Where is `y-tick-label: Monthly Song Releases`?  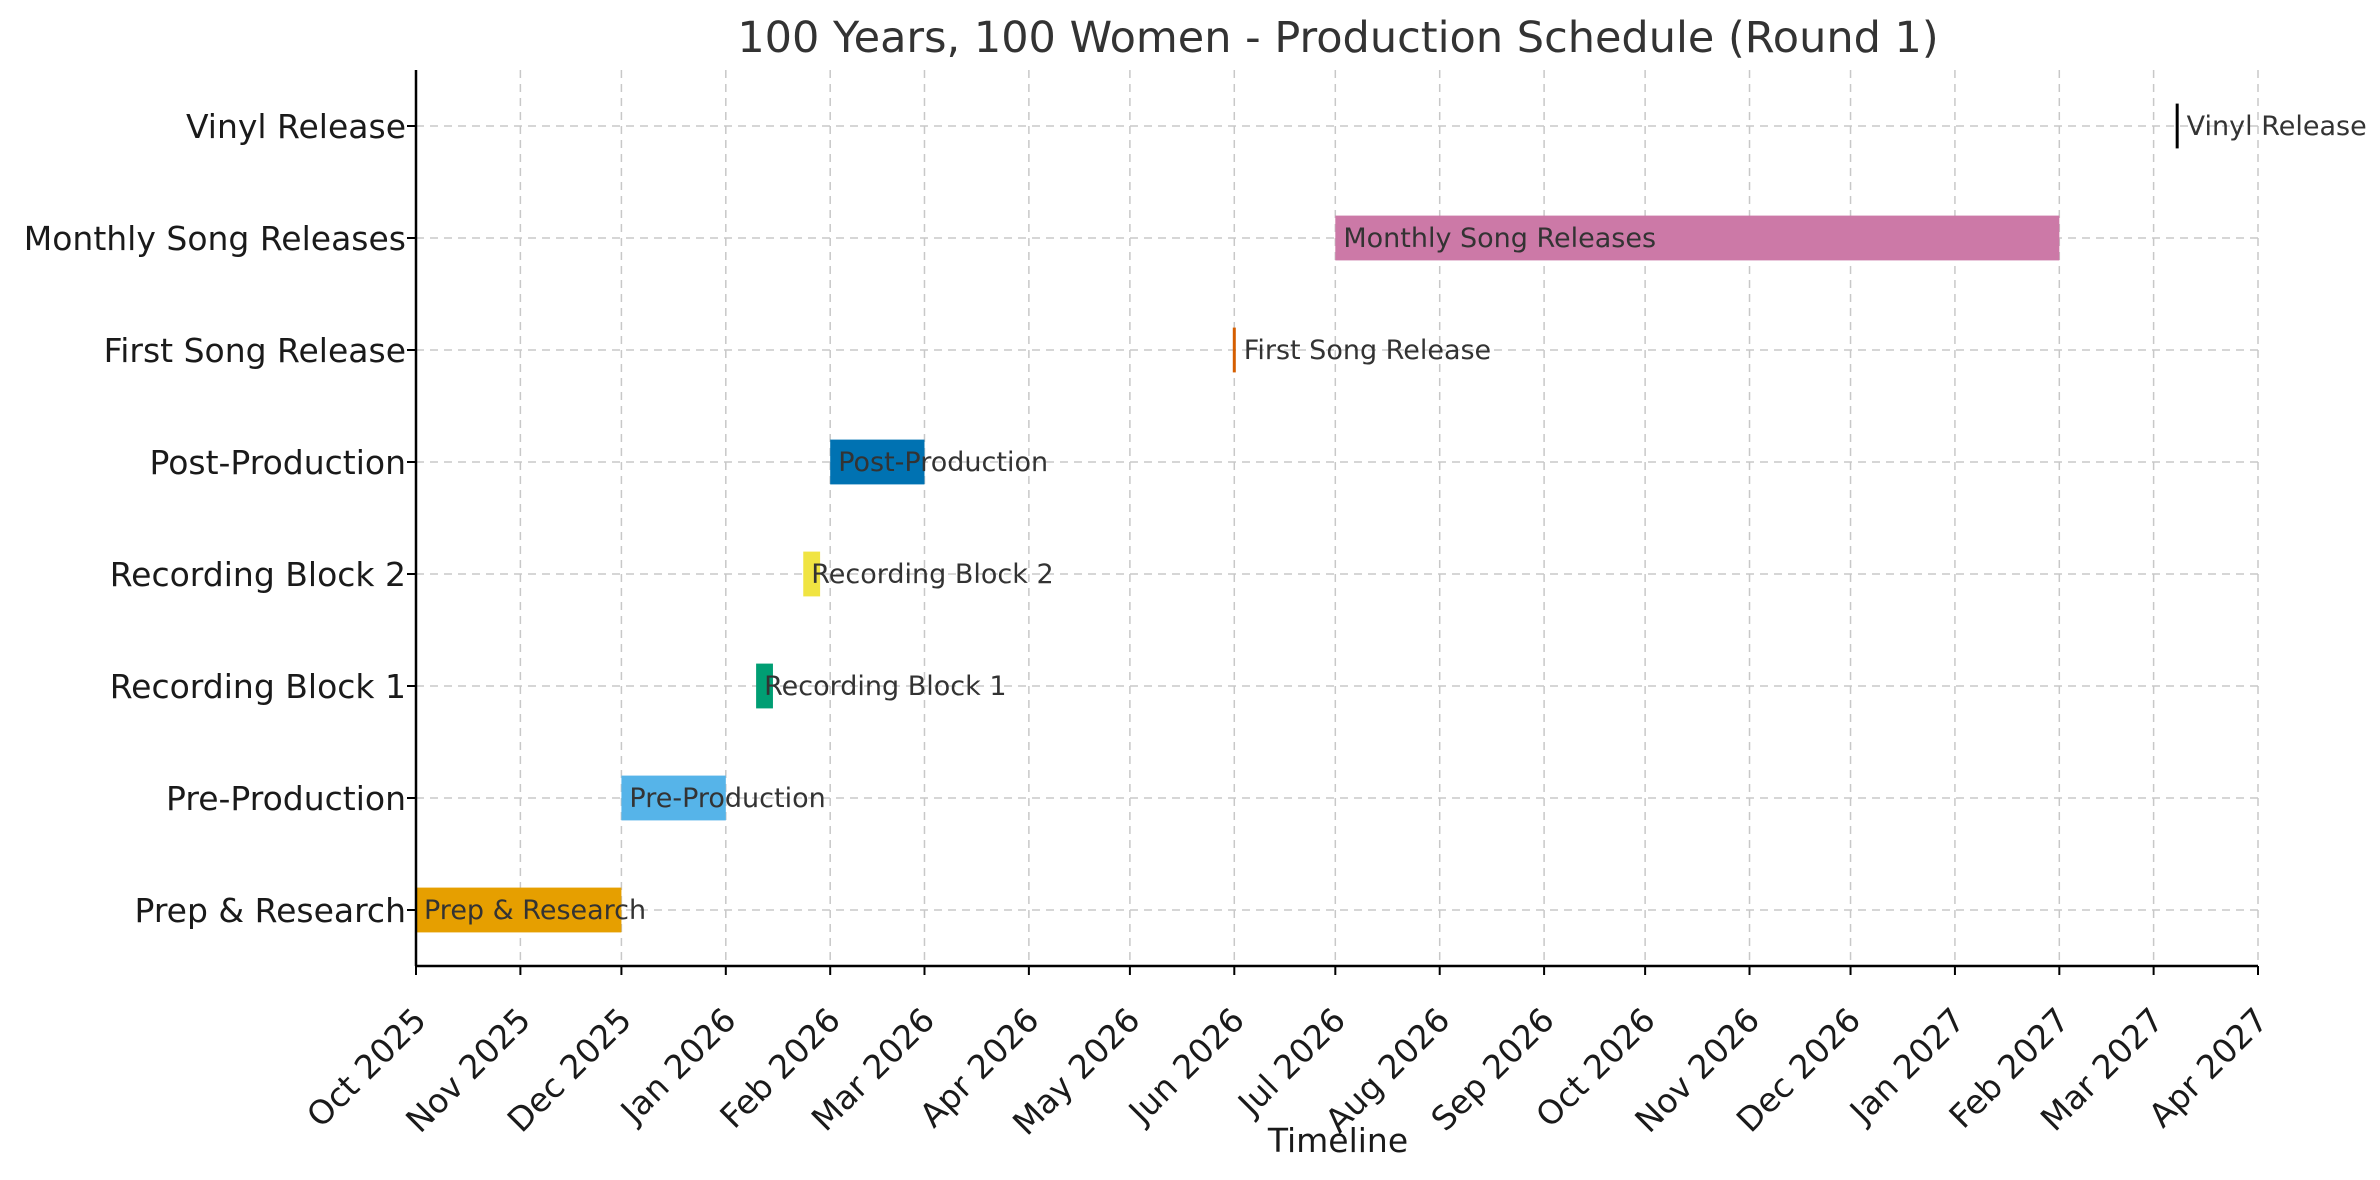
y-tick-label: Monthly Song Releases is located at coordinates (215, 238).